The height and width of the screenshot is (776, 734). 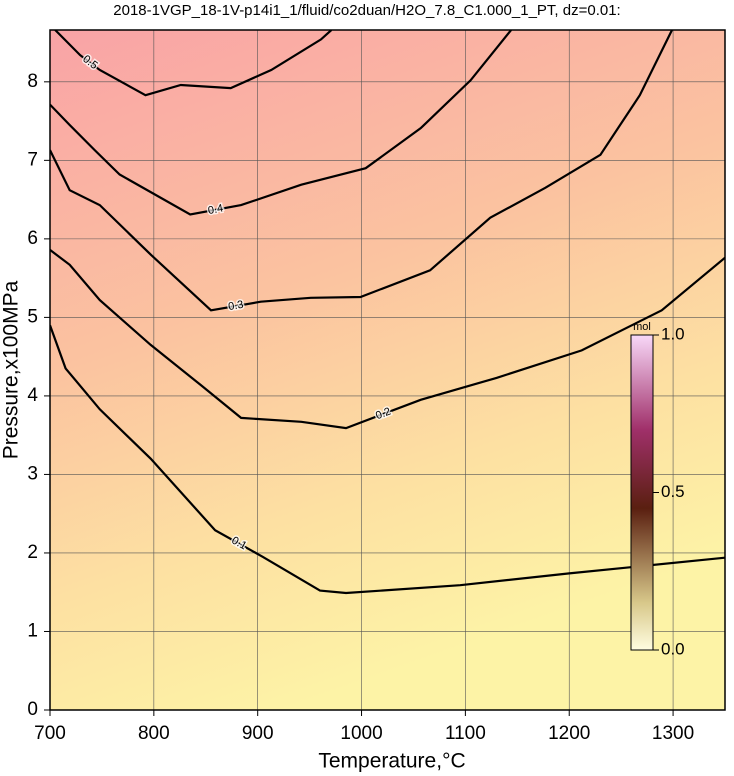 What do you see at coordinates (361, 733) in the screenshot?
I see `x-tick-label: 1000` at bounding box center [361, 733].